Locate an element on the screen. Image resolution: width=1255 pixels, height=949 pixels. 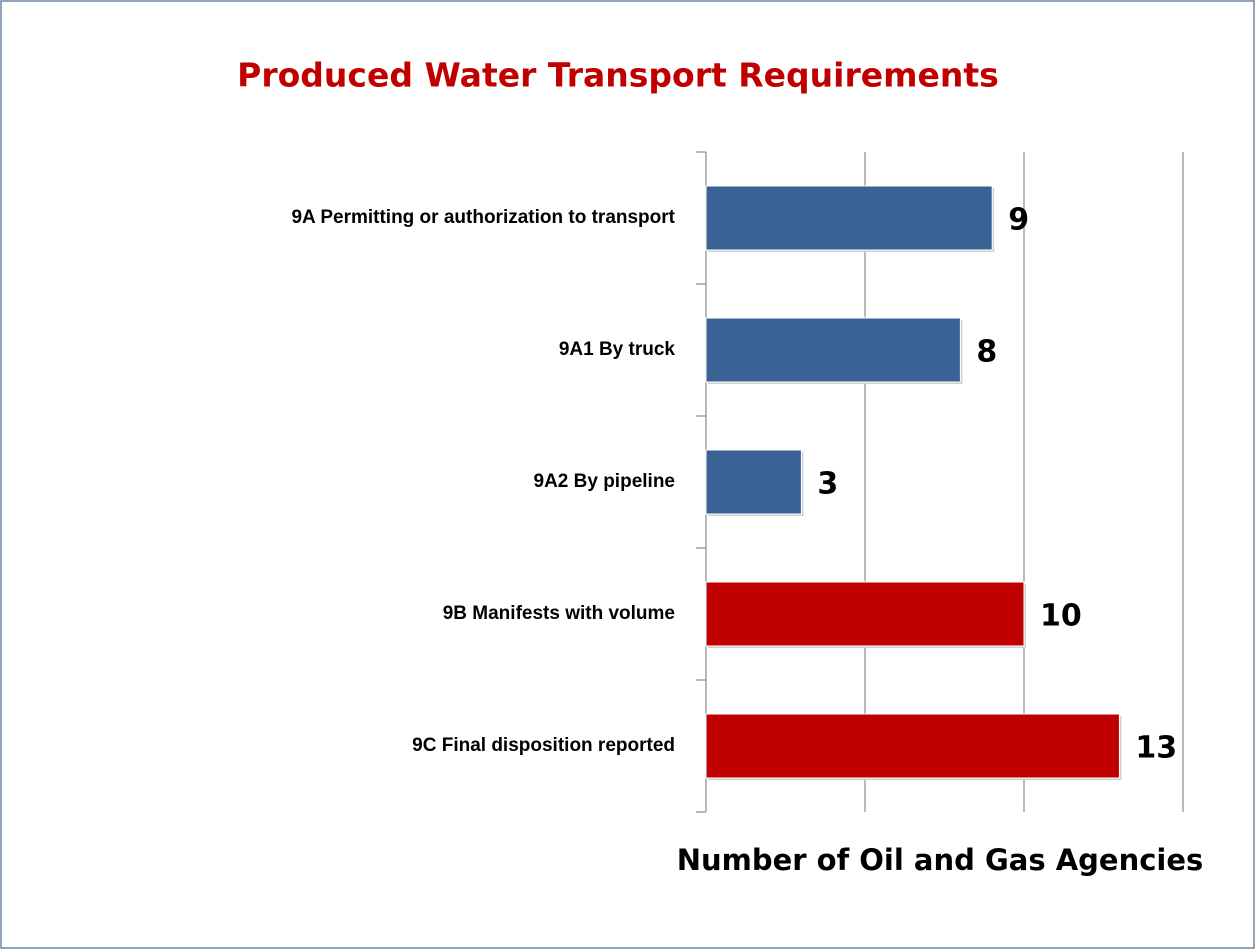
chart-title: Produced Water Transport Requirements is located at coordinates (618, 75).